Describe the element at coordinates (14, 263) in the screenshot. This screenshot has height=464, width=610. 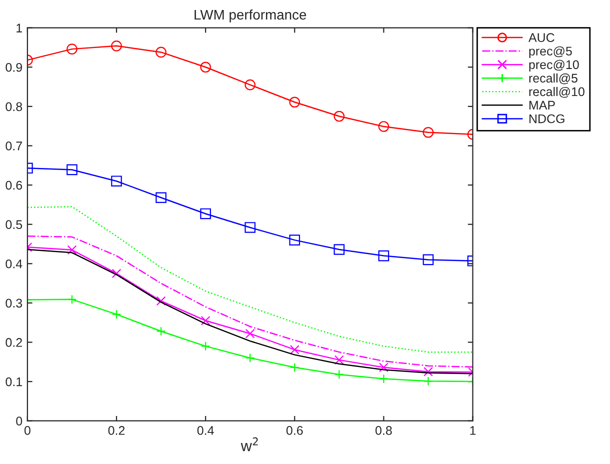
I see `y-tick-label: 0.4` at that location.